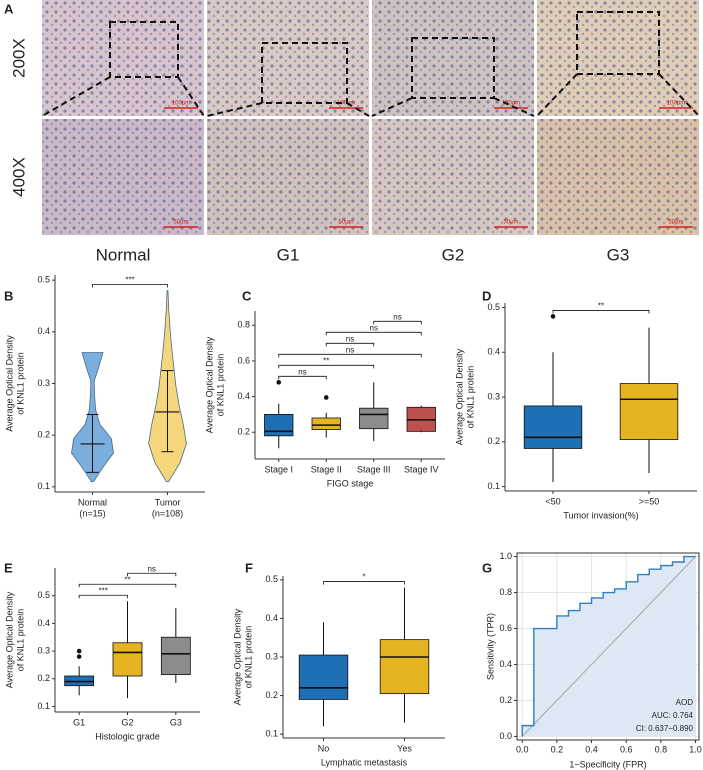 This screenshot has width=703, height=770. I want to click on legend-text: CI: 0.637−0.890, so click(665, 728).